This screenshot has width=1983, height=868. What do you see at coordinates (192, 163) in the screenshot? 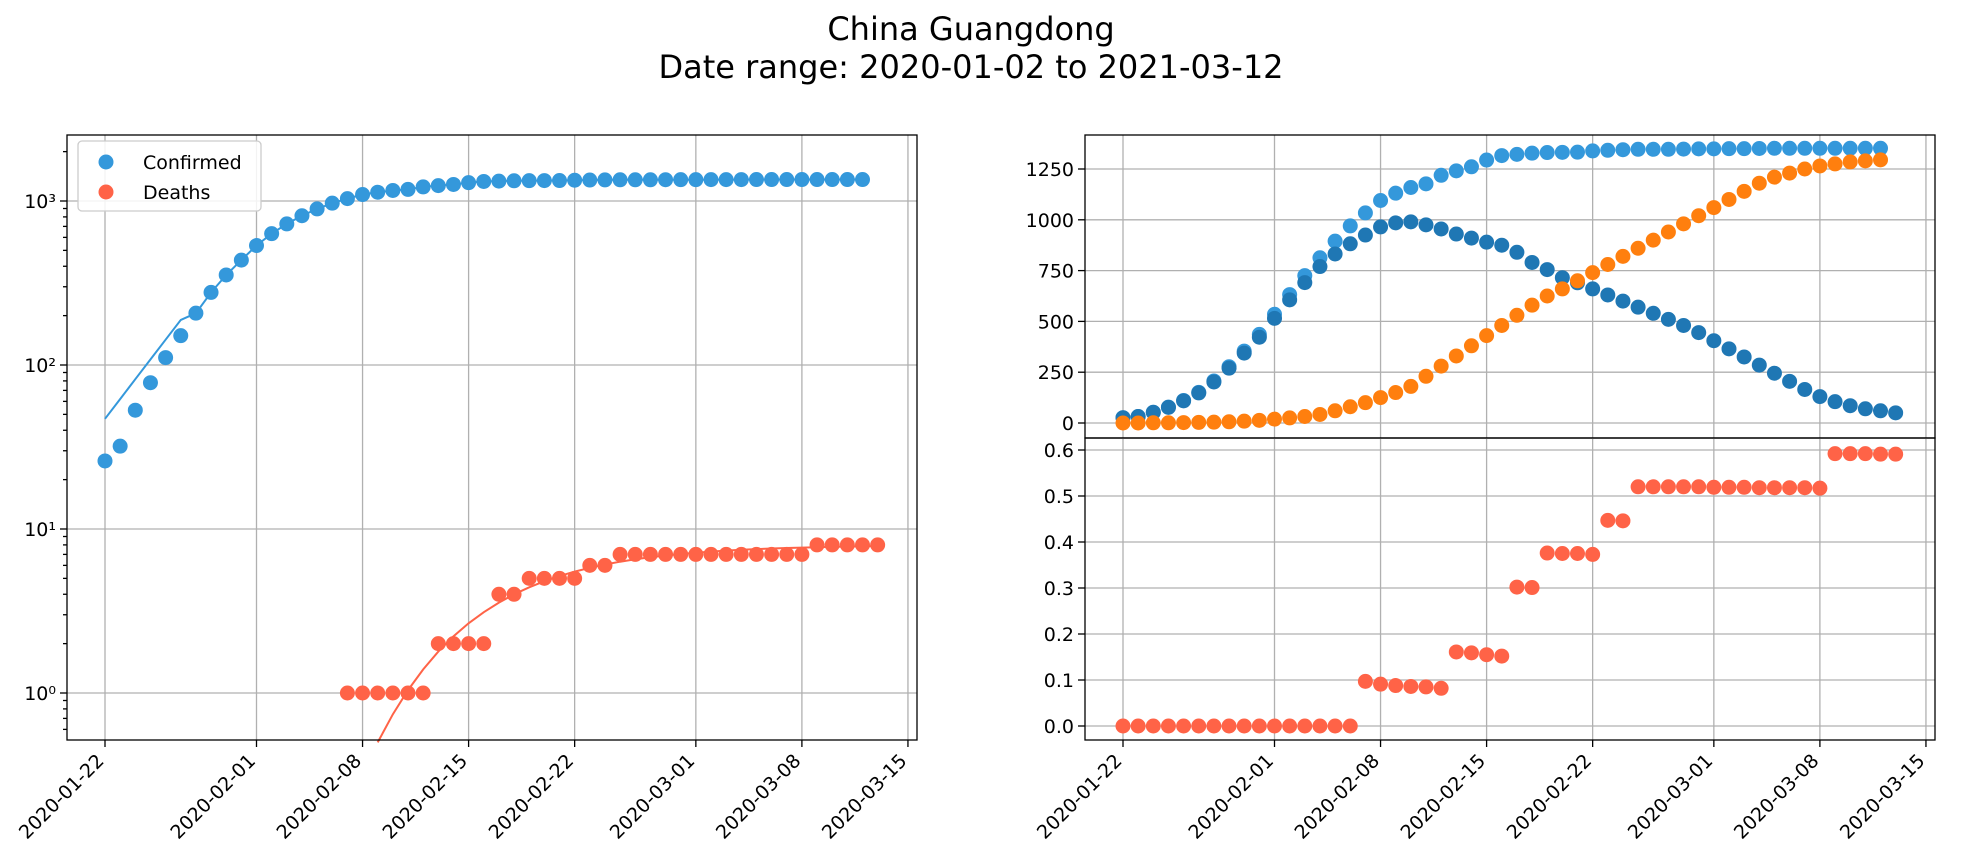
I see `legend-label-confirmed: Confirmed` at bounding box center [192, 163].